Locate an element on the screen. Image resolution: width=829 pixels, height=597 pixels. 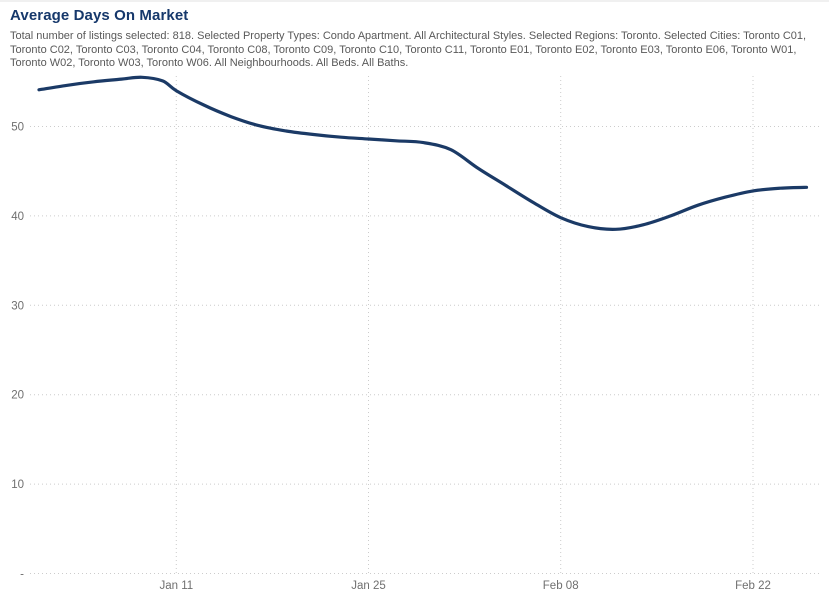
x-tick-label: Jan 25 is located at coordinates (368, 586).